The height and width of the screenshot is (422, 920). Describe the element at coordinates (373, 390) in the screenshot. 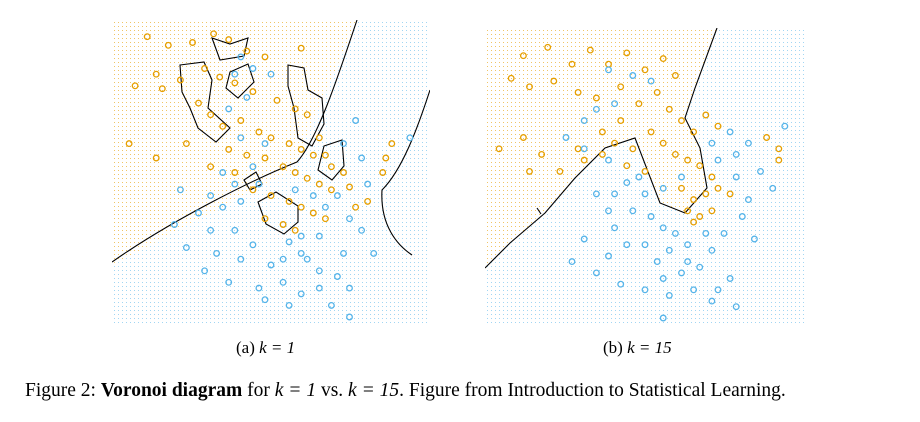

I see `caption-expr2: k = 15` at that location.